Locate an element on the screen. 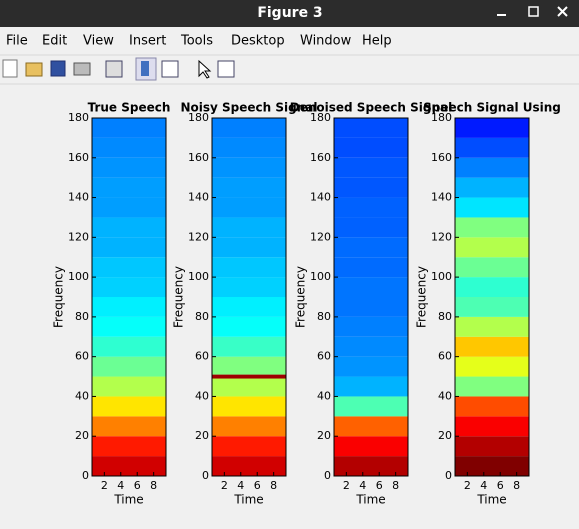 The width and height of the screenshot is (579, 529). pointer-icon is located at coordinates (205, 69).